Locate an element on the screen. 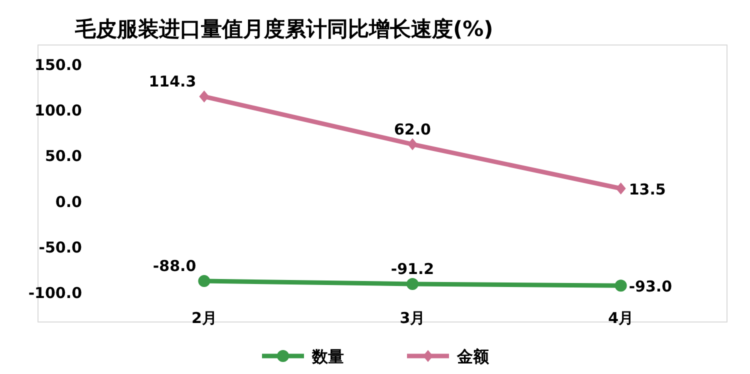 This screenshot has width=750, height=374. y-tick-label: -100.0 is located at coordinates (55, 293).